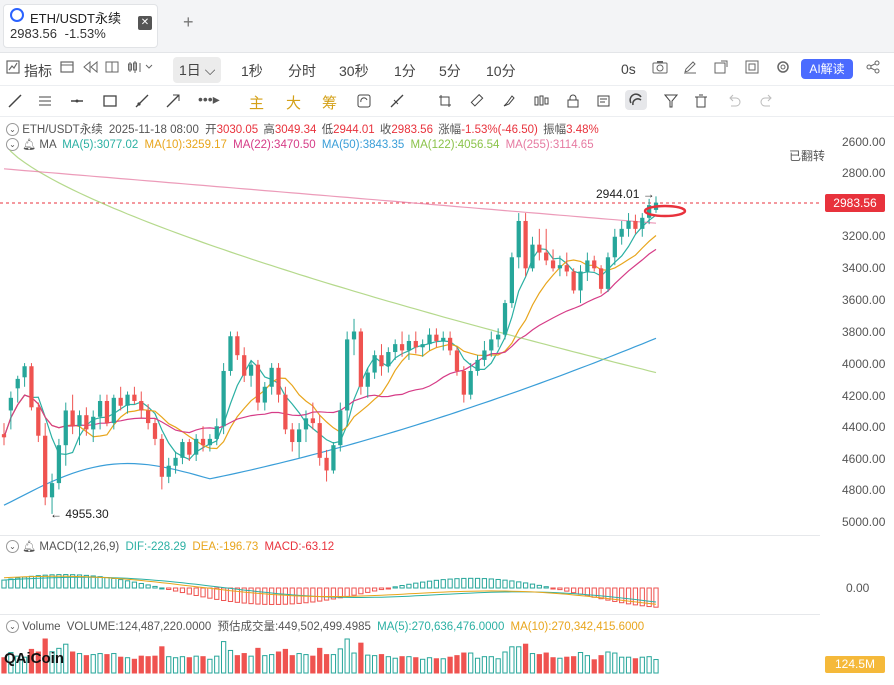  I want to click on trash-icon, so click(701, 102).